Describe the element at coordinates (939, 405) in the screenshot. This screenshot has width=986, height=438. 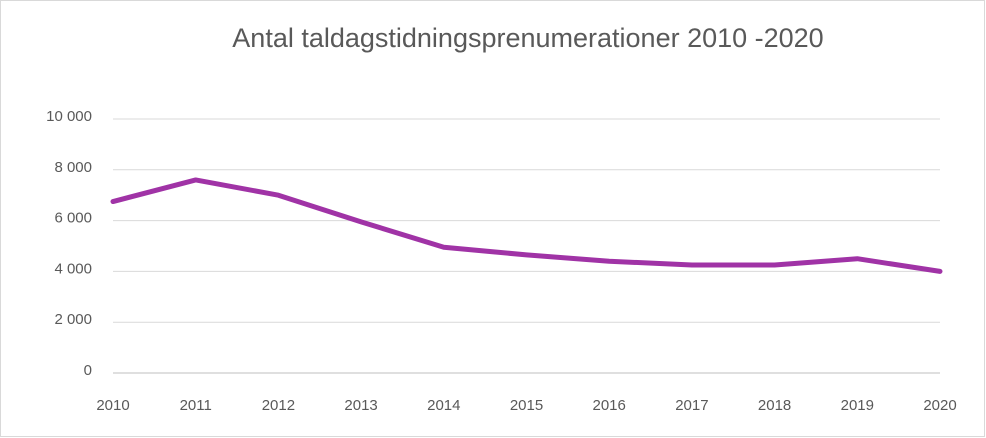
I see `x-tick-label: 2020` at that location.